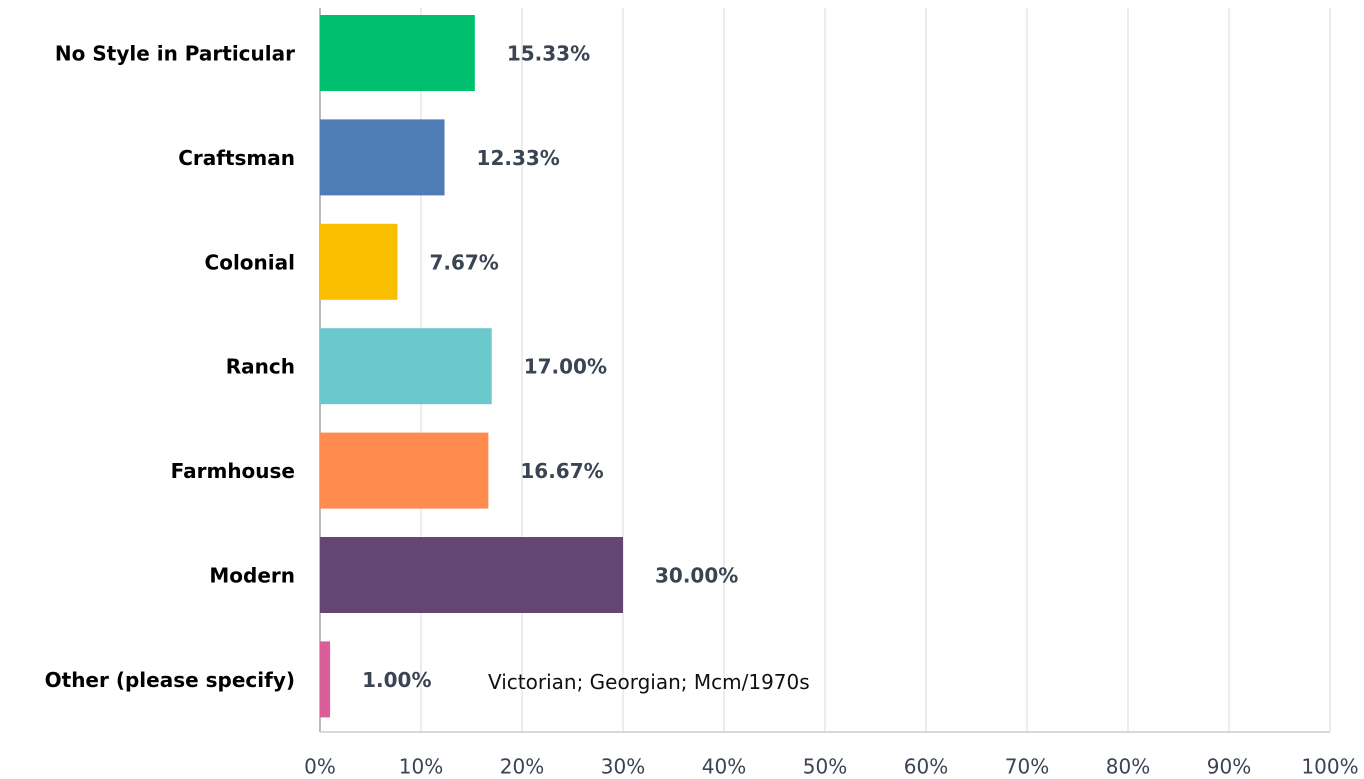  Describe the element at coordinates (233, 471) in the screenshot. I see `category-label: Farmhouse` at that location.